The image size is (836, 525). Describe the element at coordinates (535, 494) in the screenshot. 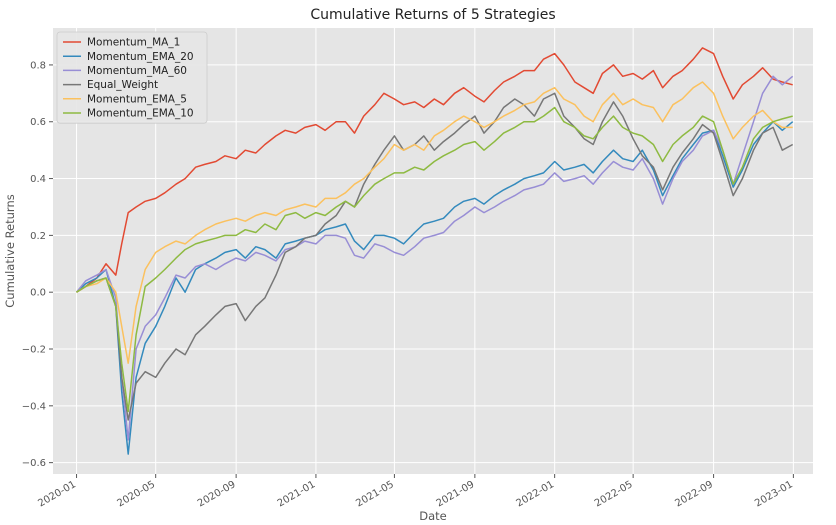

I see `x-tick-label: 2022-01` at that location.